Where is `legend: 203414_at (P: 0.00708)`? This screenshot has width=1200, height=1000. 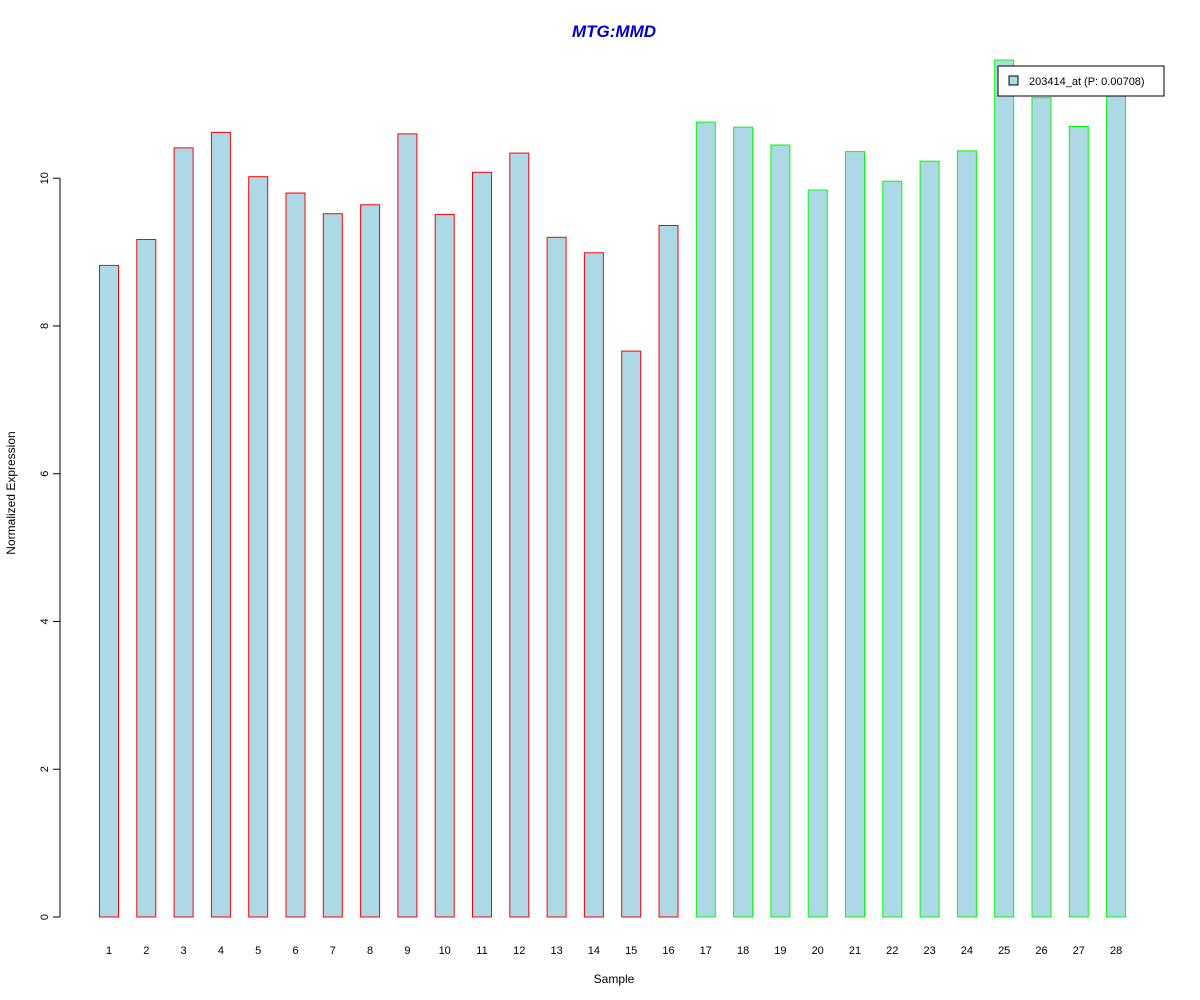 legend: 203414_at (P: 0.00708) is located at coordinates (1081, 81).